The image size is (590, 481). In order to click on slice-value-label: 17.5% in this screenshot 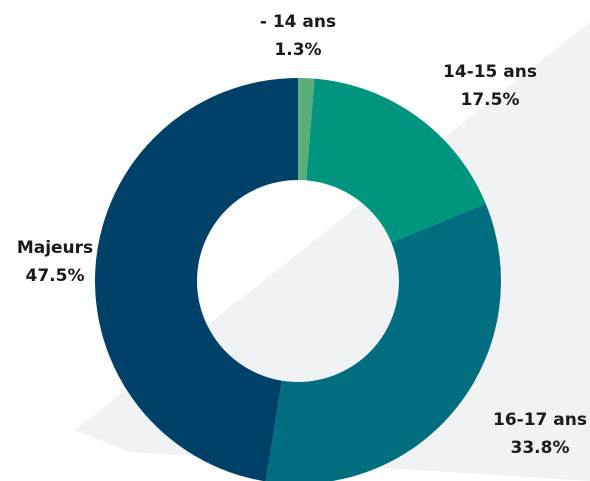, I will do `click(490, 100)`.